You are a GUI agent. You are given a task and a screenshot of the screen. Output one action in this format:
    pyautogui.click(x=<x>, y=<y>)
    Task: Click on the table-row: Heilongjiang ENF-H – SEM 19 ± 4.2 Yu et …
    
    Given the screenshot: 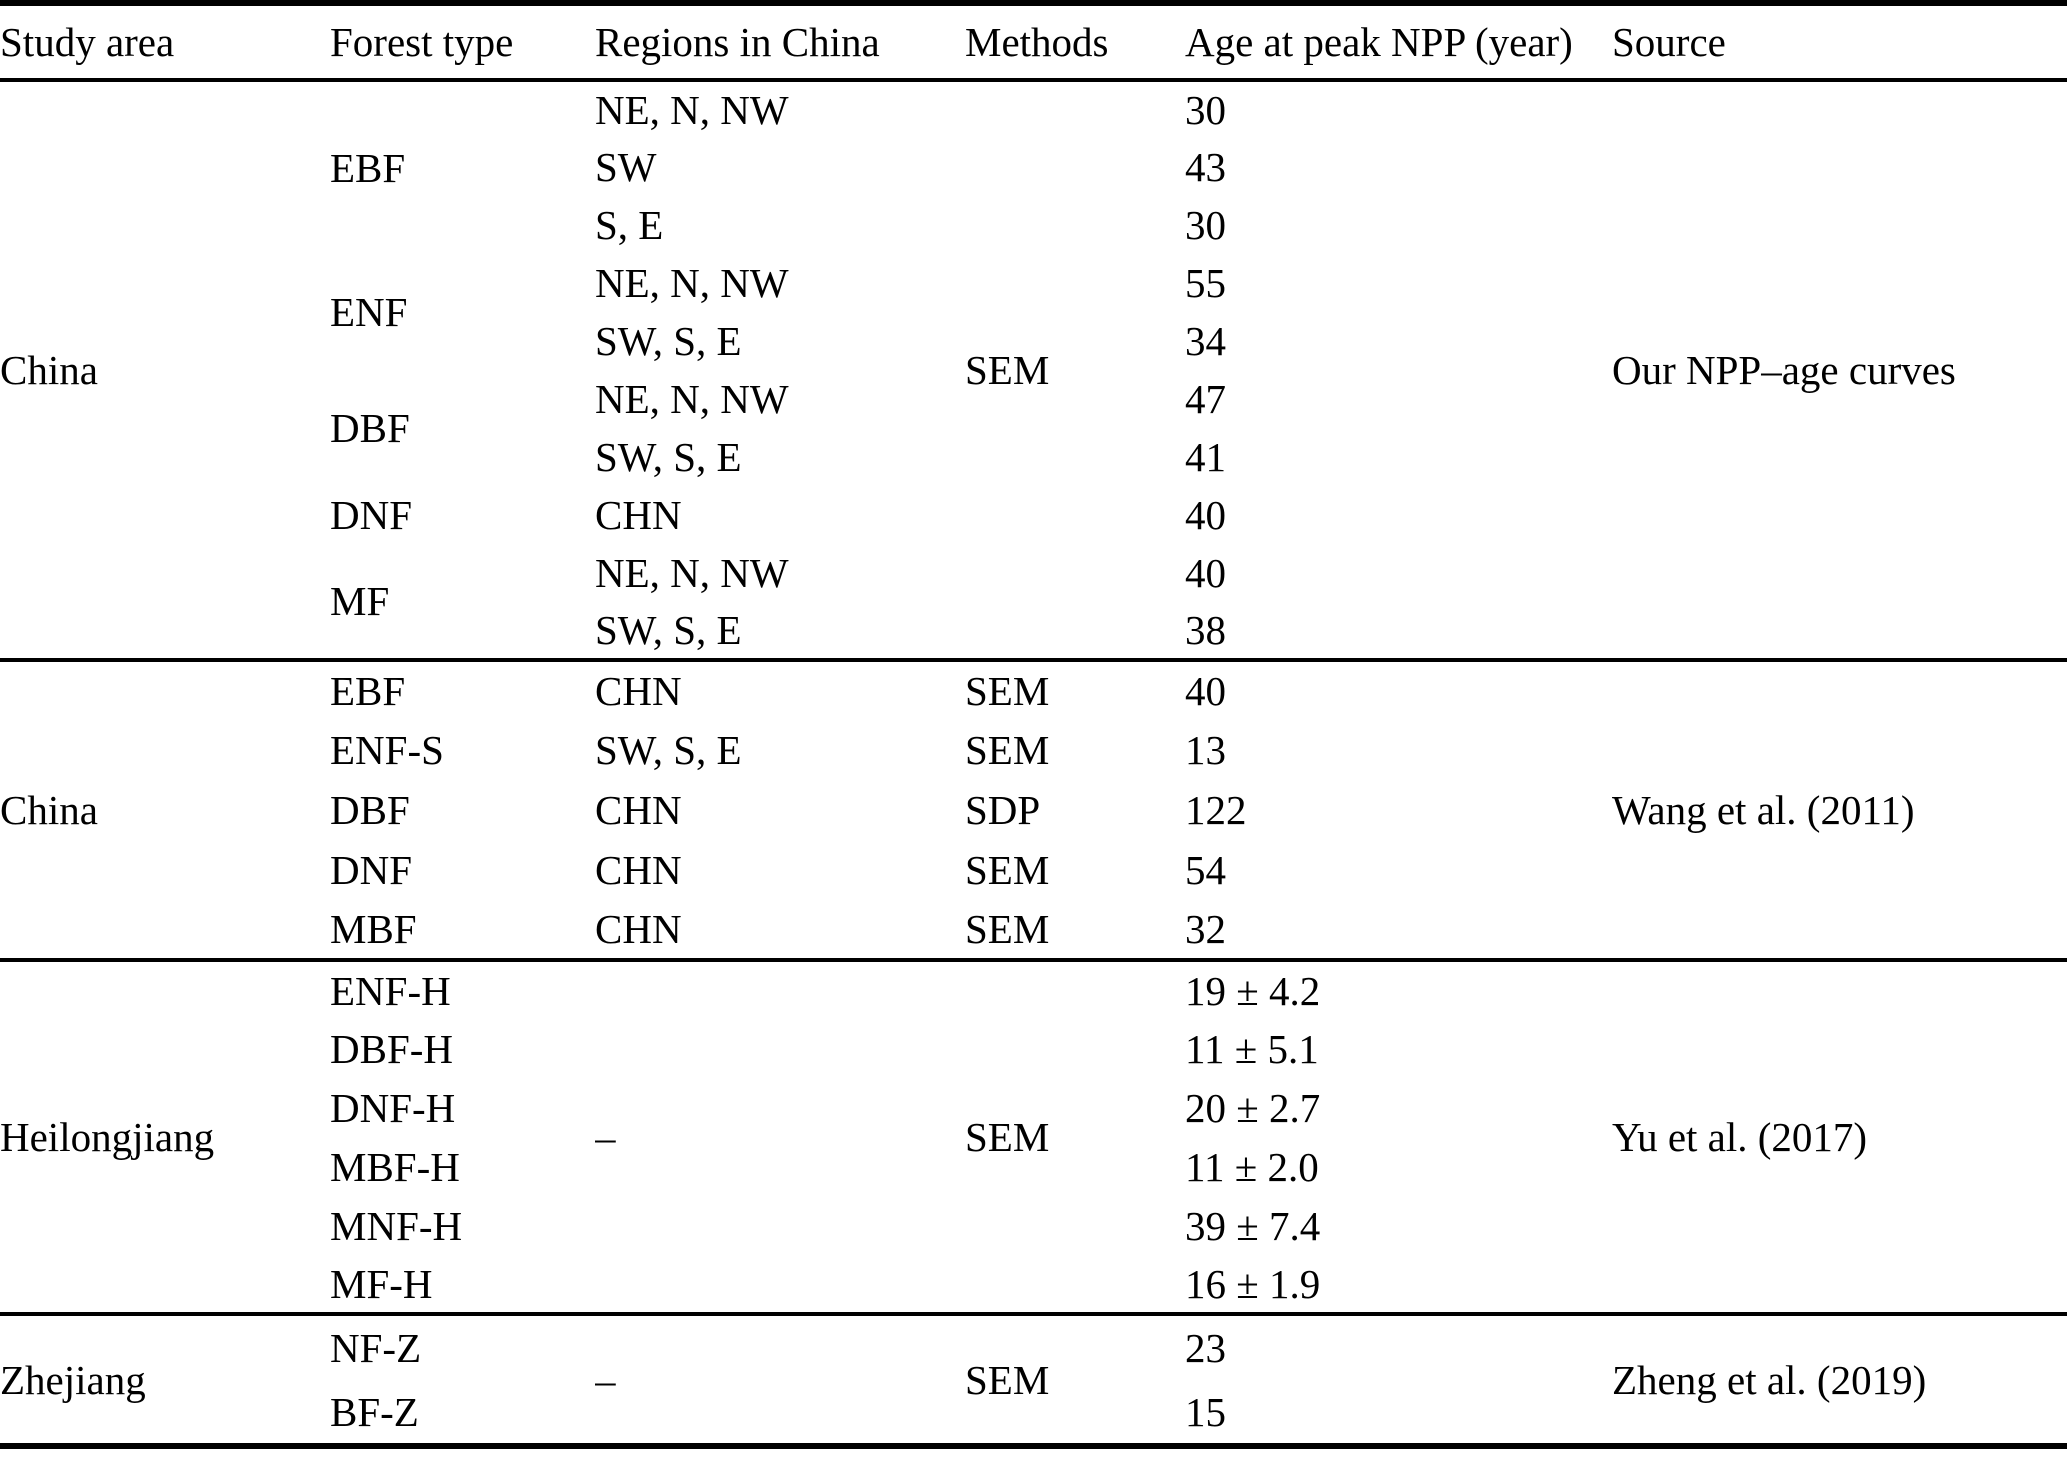 What is the action you would take?
    pyautogui.click(x=1033, y=1060)
    